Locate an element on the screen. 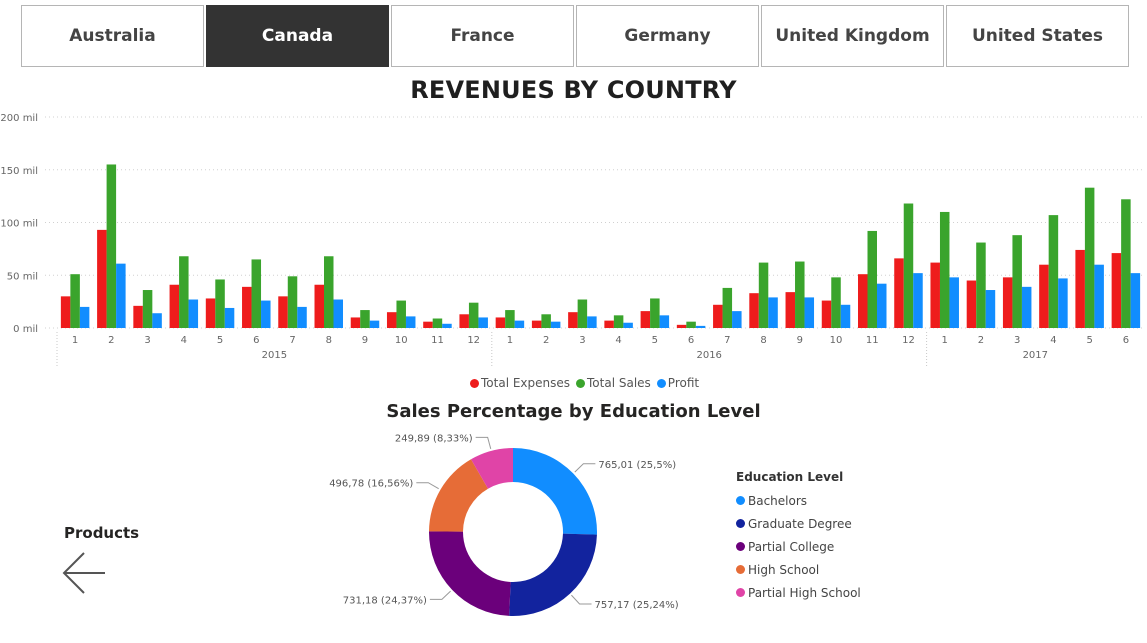  bachelors-dot-icon is located at coordinates (740, 500).